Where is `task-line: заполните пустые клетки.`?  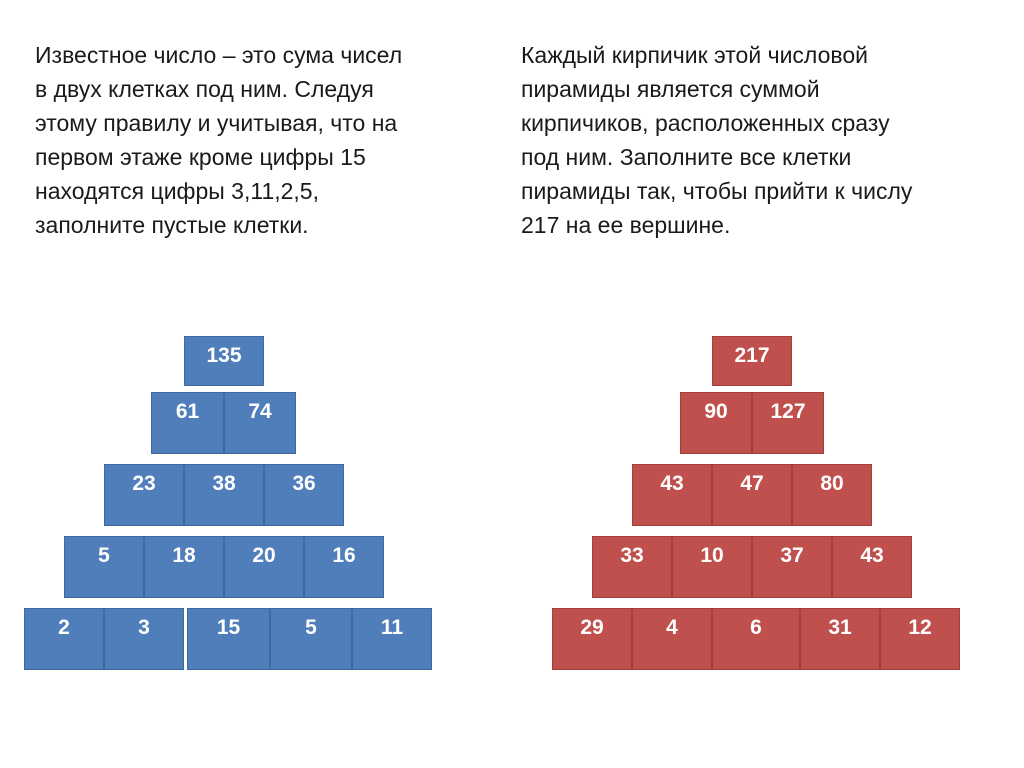
task-line: заполните пустые клетки. is located at coordinates (172, 225).